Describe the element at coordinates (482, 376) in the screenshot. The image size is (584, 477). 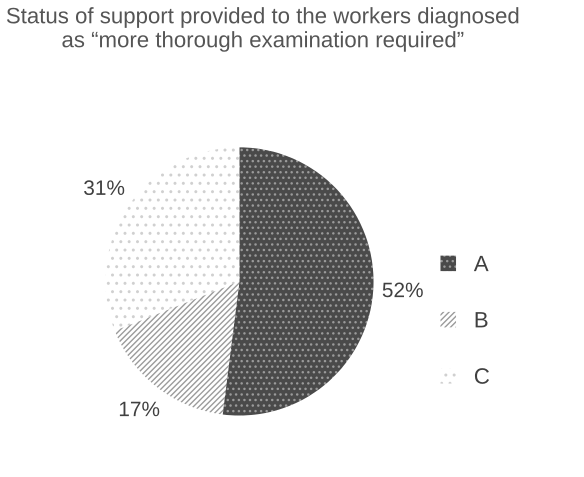
I see `legend-label: C` at that location.